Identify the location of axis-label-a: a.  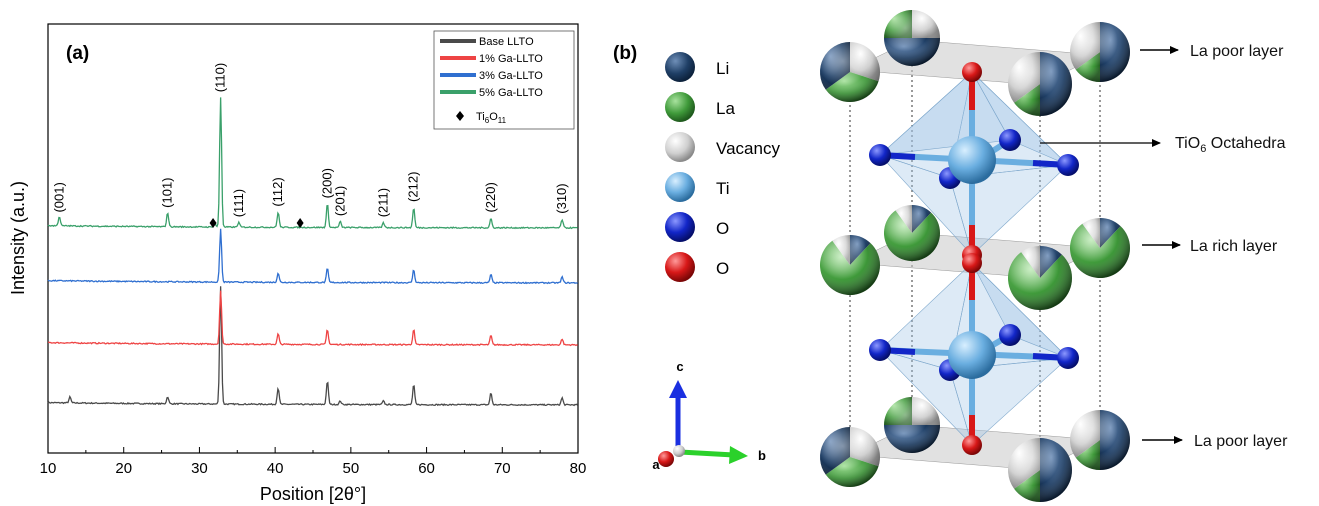
(656, 464).